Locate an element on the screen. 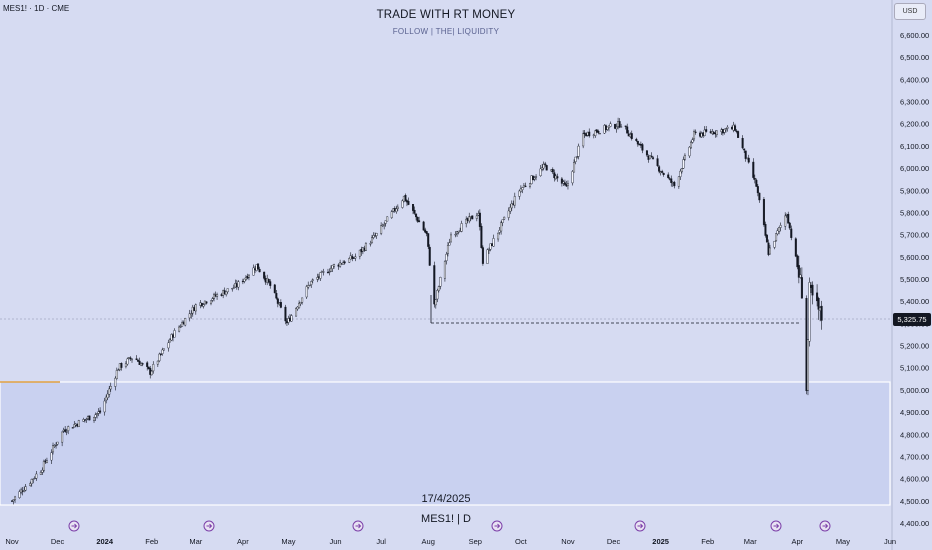 Image resolution: width=932 pixels, height=550 pixels. y-tick-label: 4,500.00 is located at coordinates (914, 501).